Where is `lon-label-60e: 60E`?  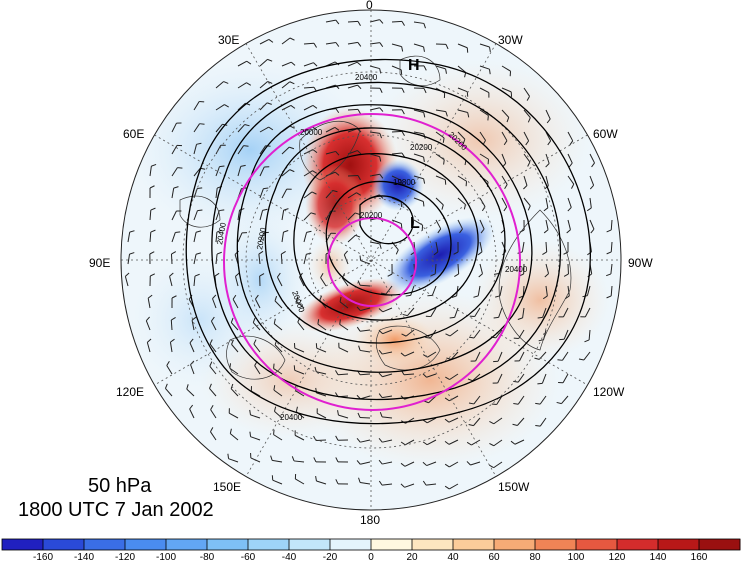 lon-label-60e: 60E is located at coordinates (133, 134).